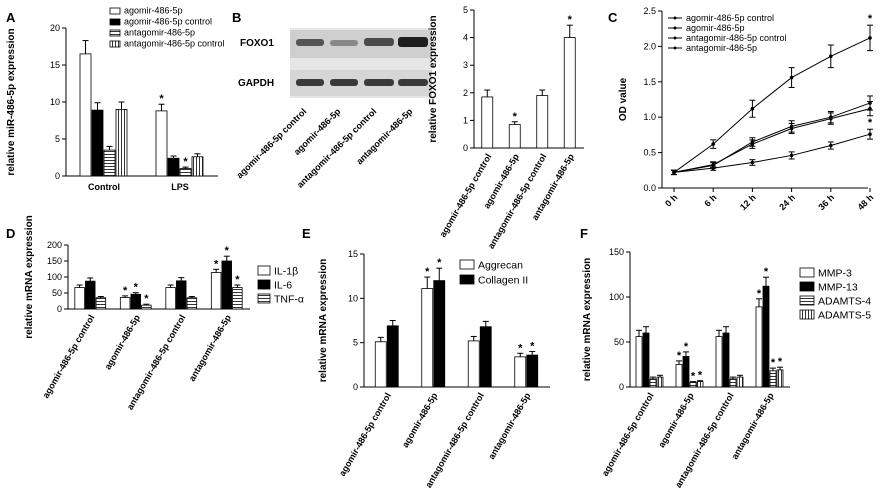 The width and height of the screenshot is (886, 502). What do you see at coordinates (257, 43) in the screenshot?
I see `blot-label-foxo1: FOXO1` at bounding box center [257, 43].